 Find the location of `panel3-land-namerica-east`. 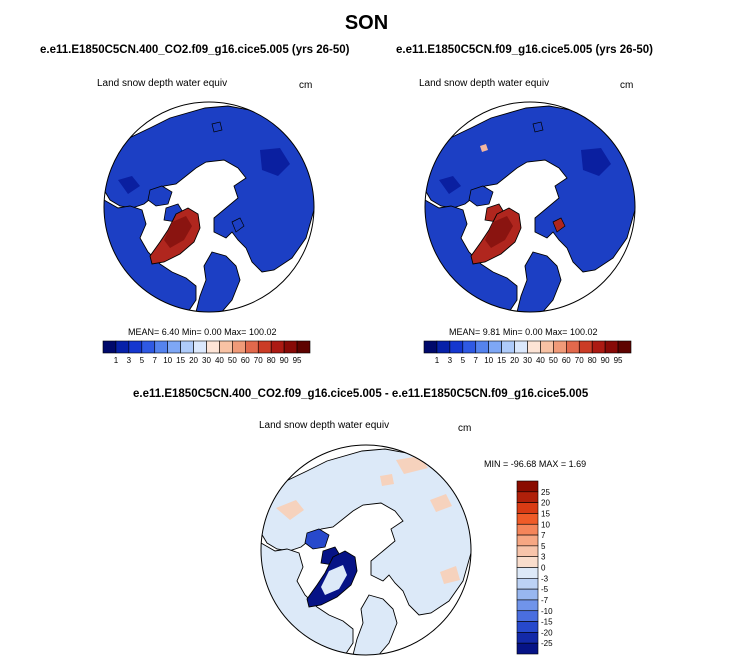

panel3-land-namerica-east is located at coordinates (375, 624).